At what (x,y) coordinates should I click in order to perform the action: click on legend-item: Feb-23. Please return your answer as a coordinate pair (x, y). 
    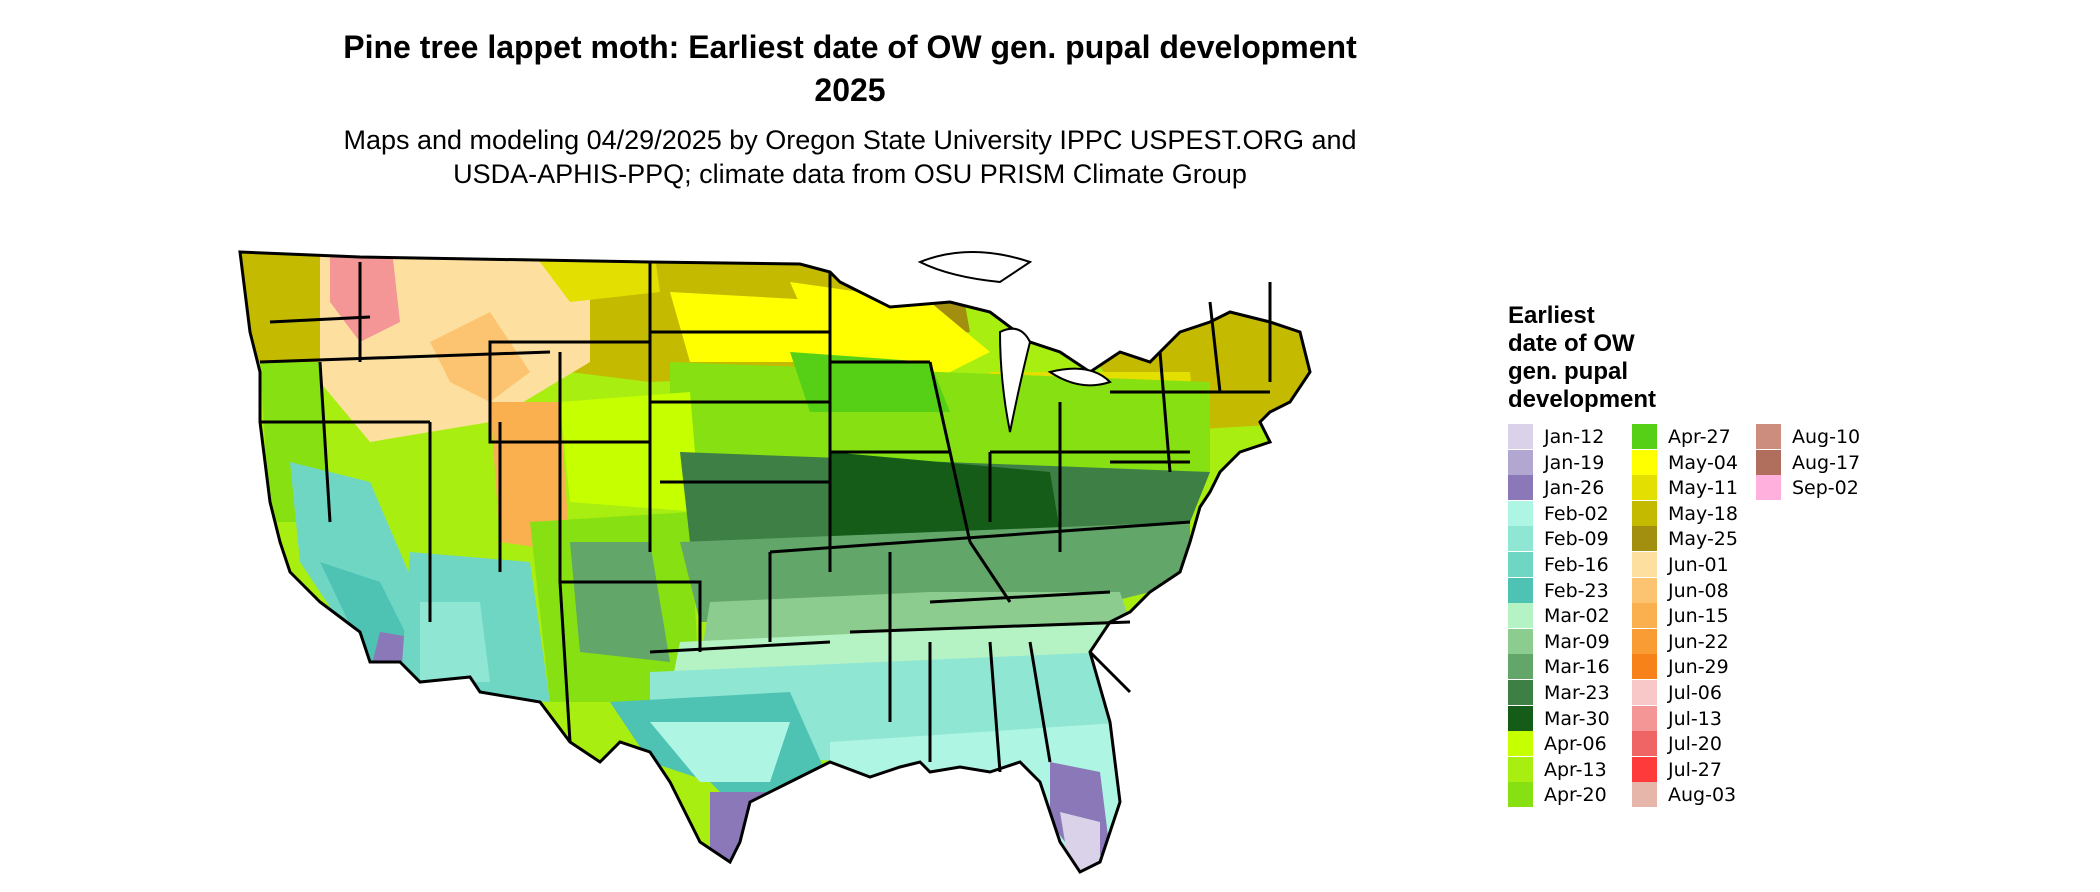
    Looking at the image, I should click on (1573, 590).